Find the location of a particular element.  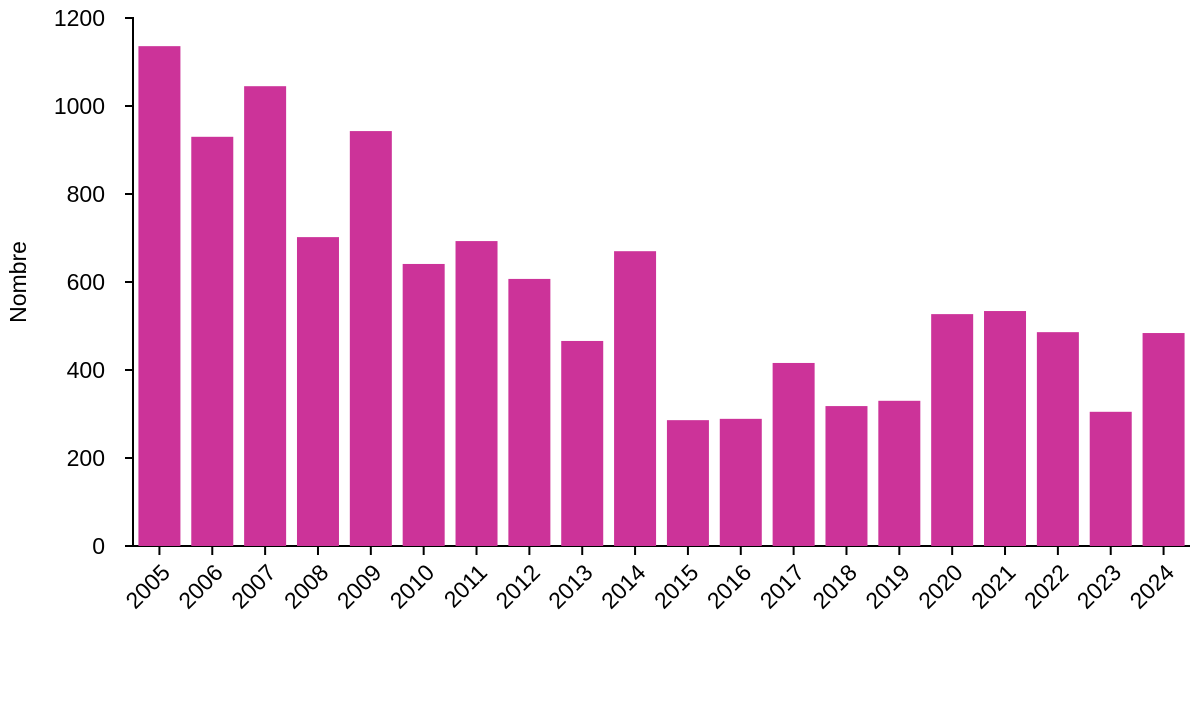

y-tick-label: 1000 is located at coordinates (79, 106).